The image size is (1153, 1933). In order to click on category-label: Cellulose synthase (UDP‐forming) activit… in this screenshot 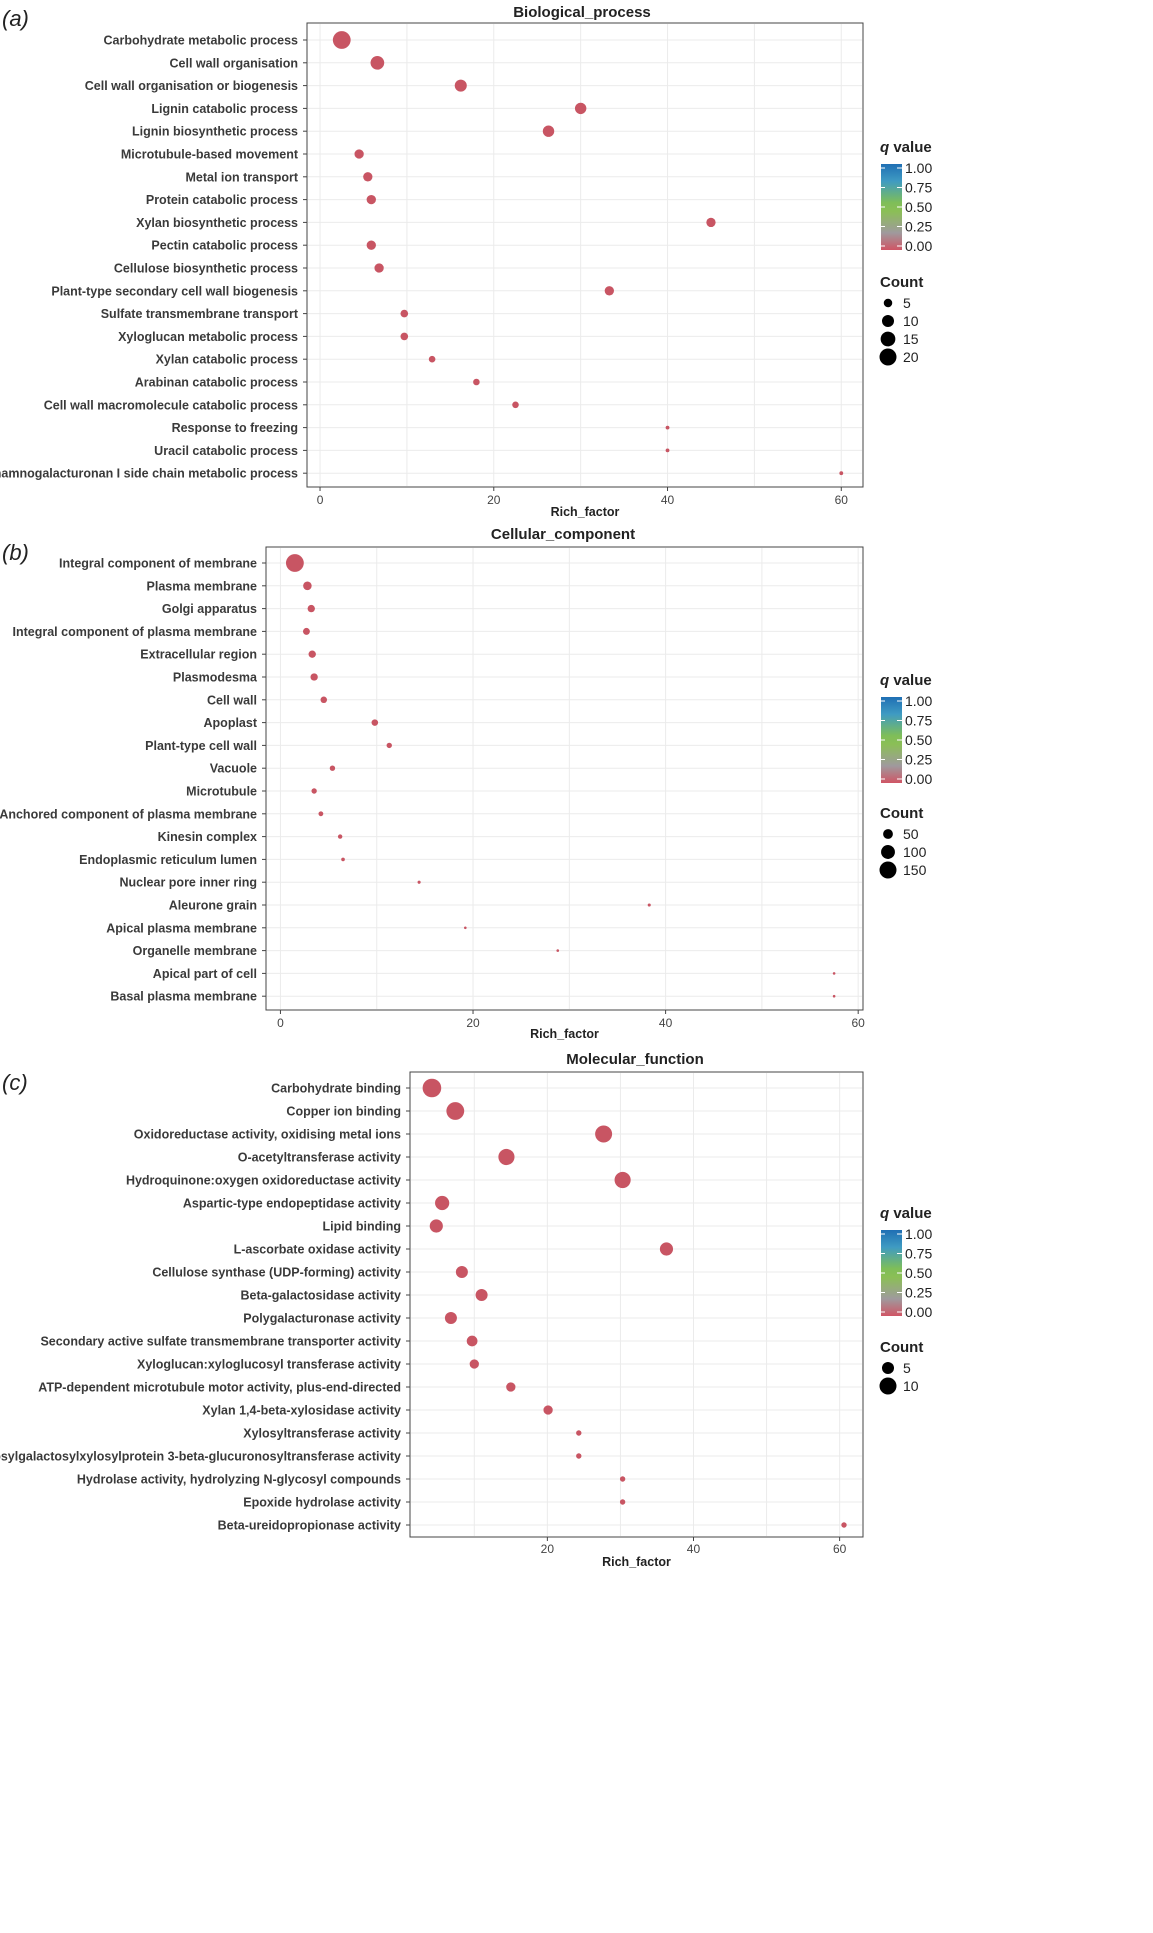, I will do `click(276, 1273)`.